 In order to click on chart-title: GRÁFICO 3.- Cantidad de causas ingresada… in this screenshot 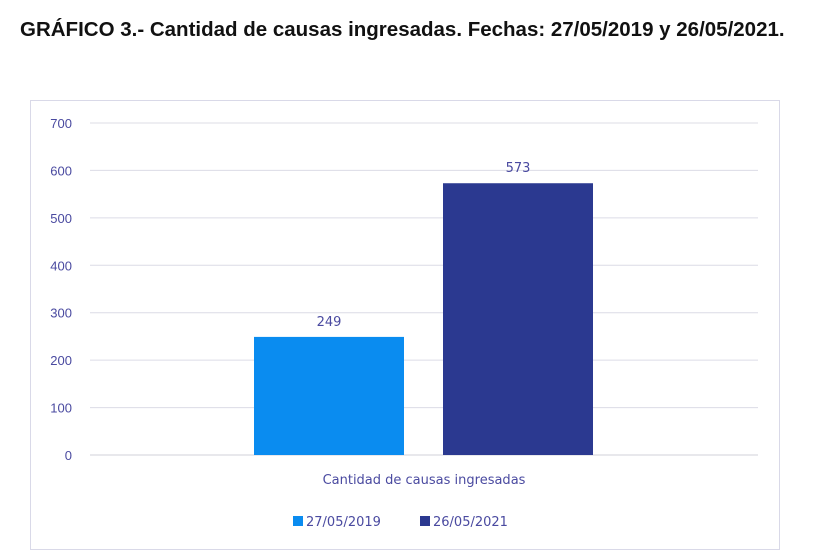, I will do `click(402, 29)`.